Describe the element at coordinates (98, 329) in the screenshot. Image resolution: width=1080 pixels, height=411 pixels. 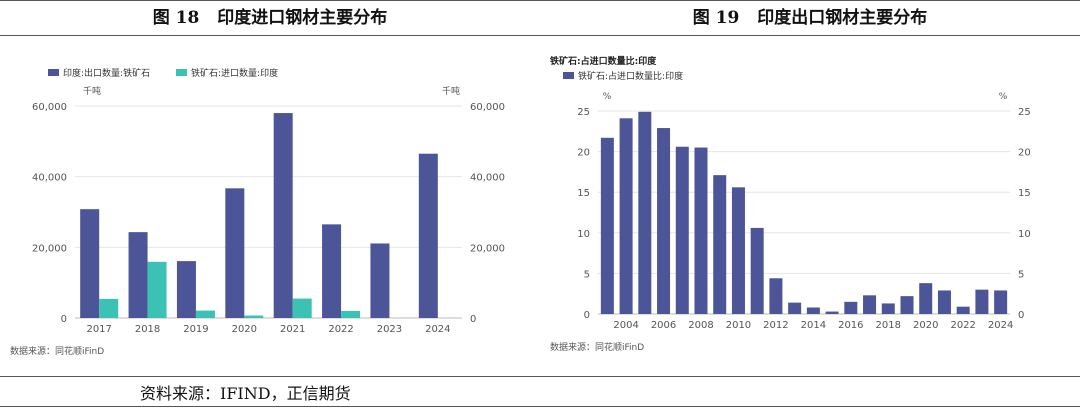
I see `x-tick-label: 2017` at that location.